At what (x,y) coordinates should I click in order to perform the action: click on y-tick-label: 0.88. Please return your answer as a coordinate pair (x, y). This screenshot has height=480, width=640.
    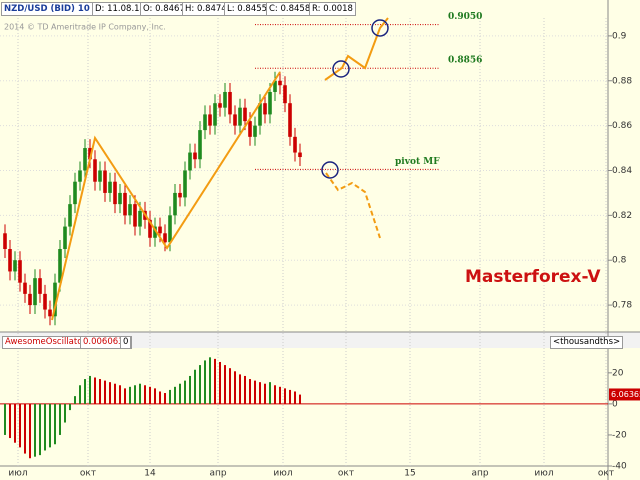
    Looking at the image, I should click on (622, 81).